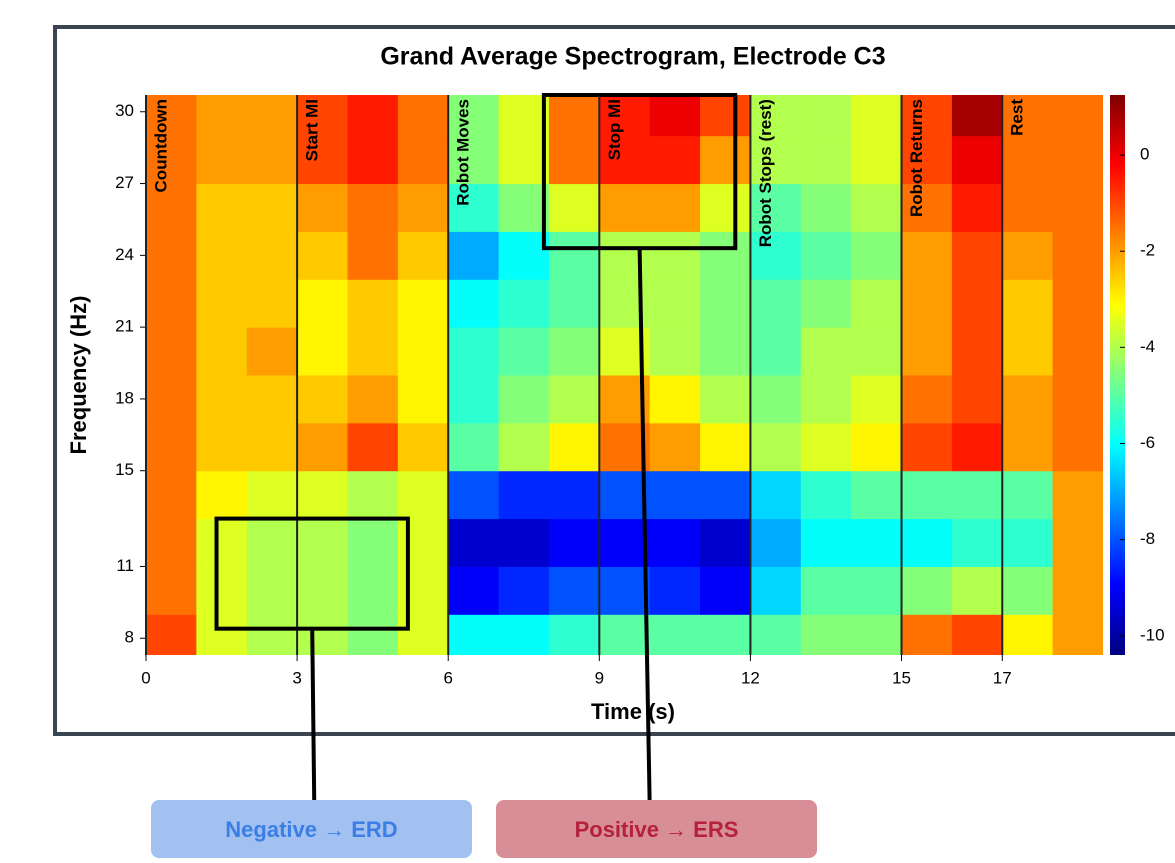 This screenshot has width=1175, height=863. What do you see at coordinates (313, 714) in the screenshot?
I see `callout-line` at bounding box center [313, 714].